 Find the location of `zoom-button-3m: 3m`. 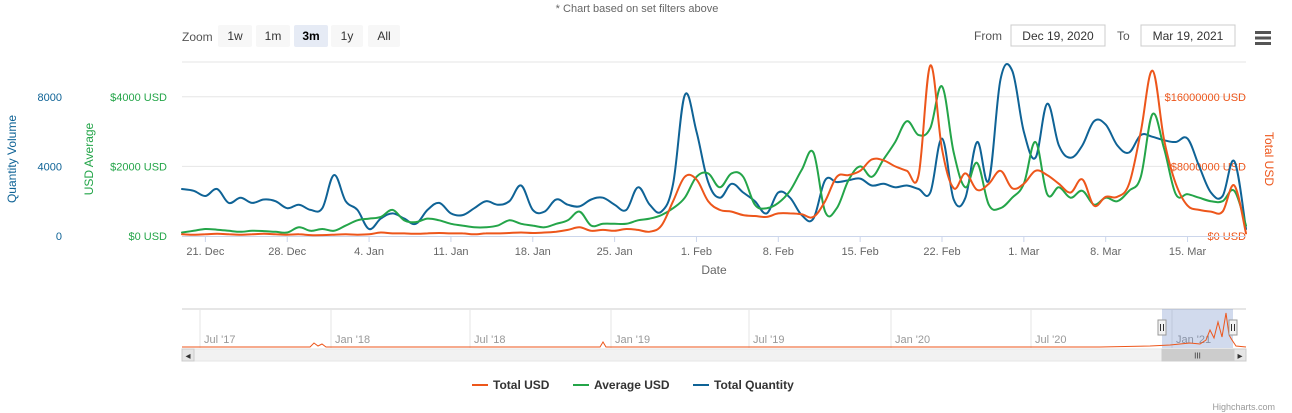

zoom-button-3m: 3m is located at coordinates (311, 36).